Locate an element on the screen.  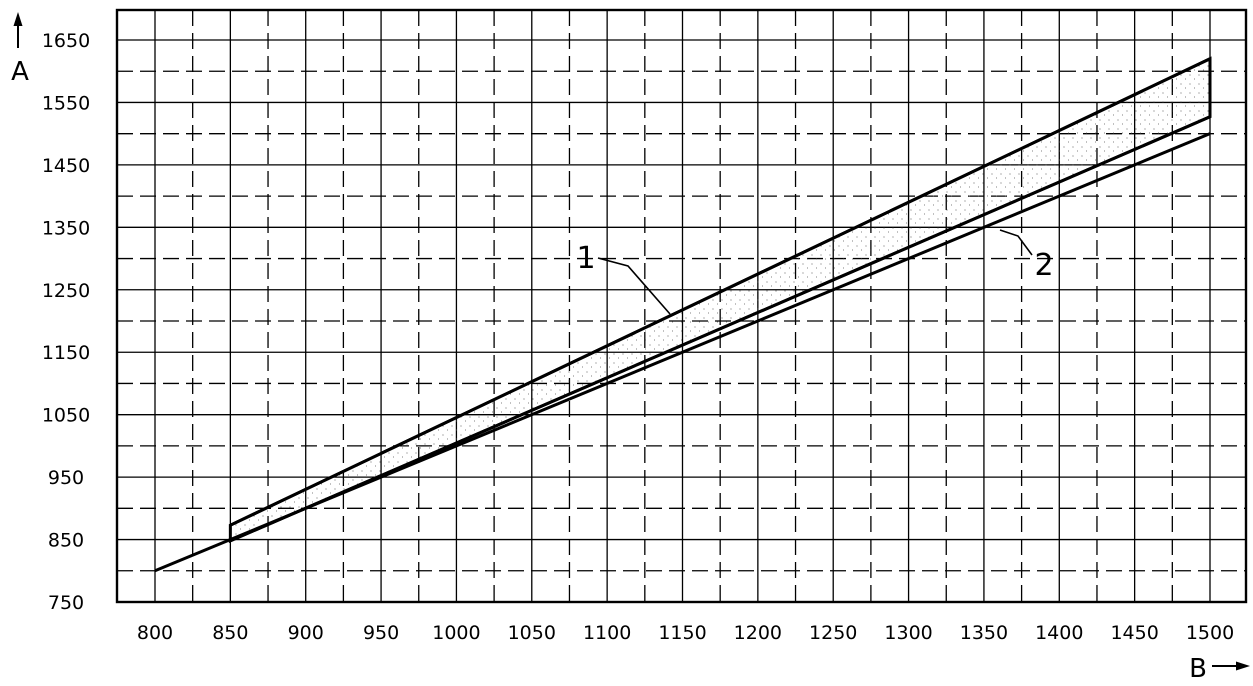
y-tick-label: 1550 is located at coordinates (66, 103).